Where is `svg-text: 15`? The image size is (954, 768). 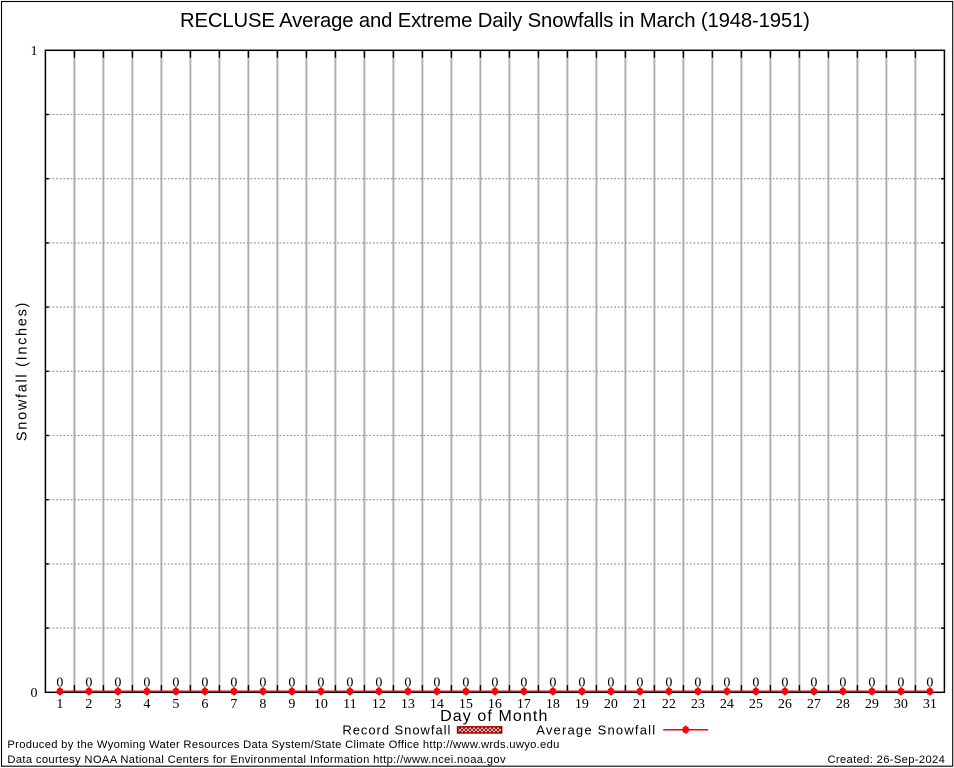
svg-text: 15 is located at coordinates (466, 704).